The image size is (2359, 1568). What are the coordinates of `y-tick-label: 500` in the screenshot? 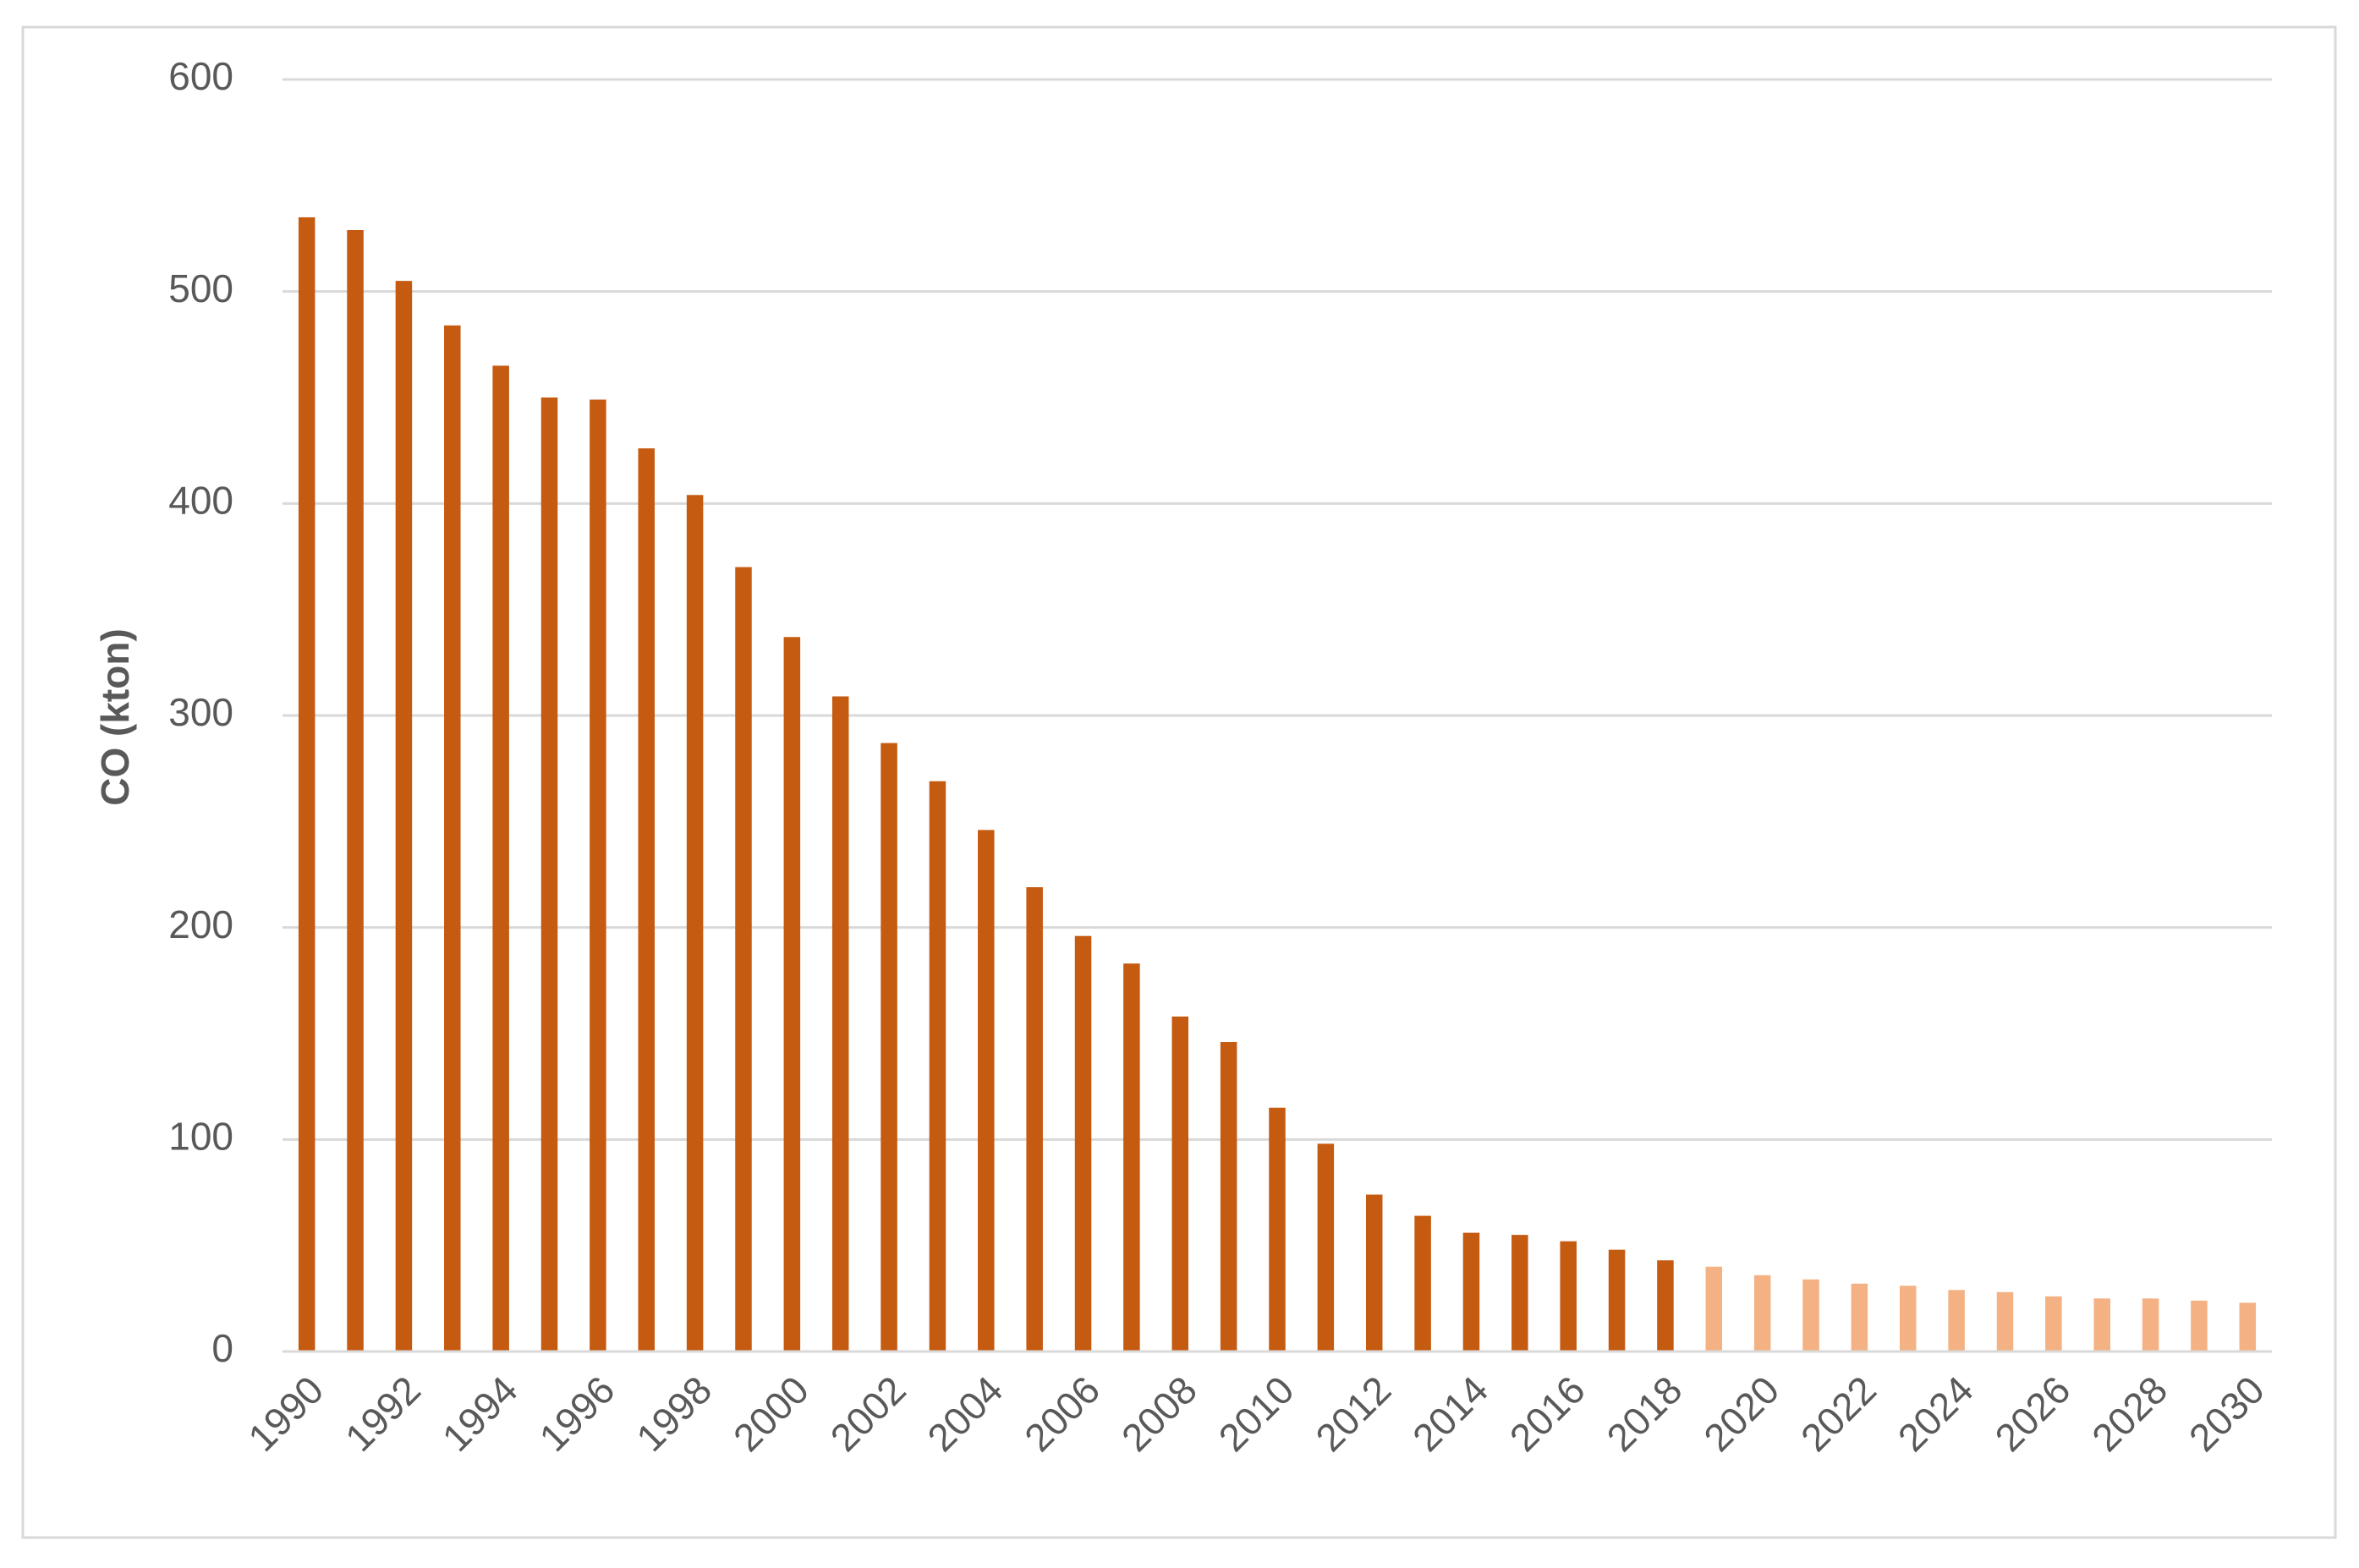 It's located at (201, 288).